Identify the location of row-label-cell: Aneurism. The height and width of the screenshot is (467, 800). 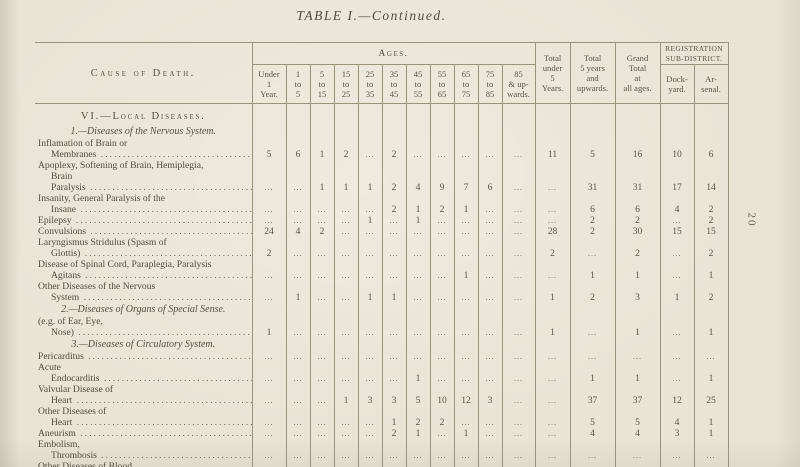
(143, 433).